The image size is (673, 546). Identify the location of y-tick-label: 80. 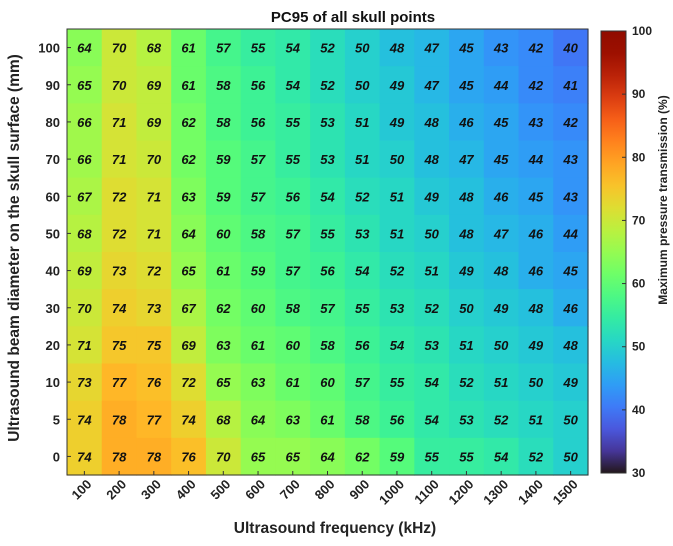
(53, 122).